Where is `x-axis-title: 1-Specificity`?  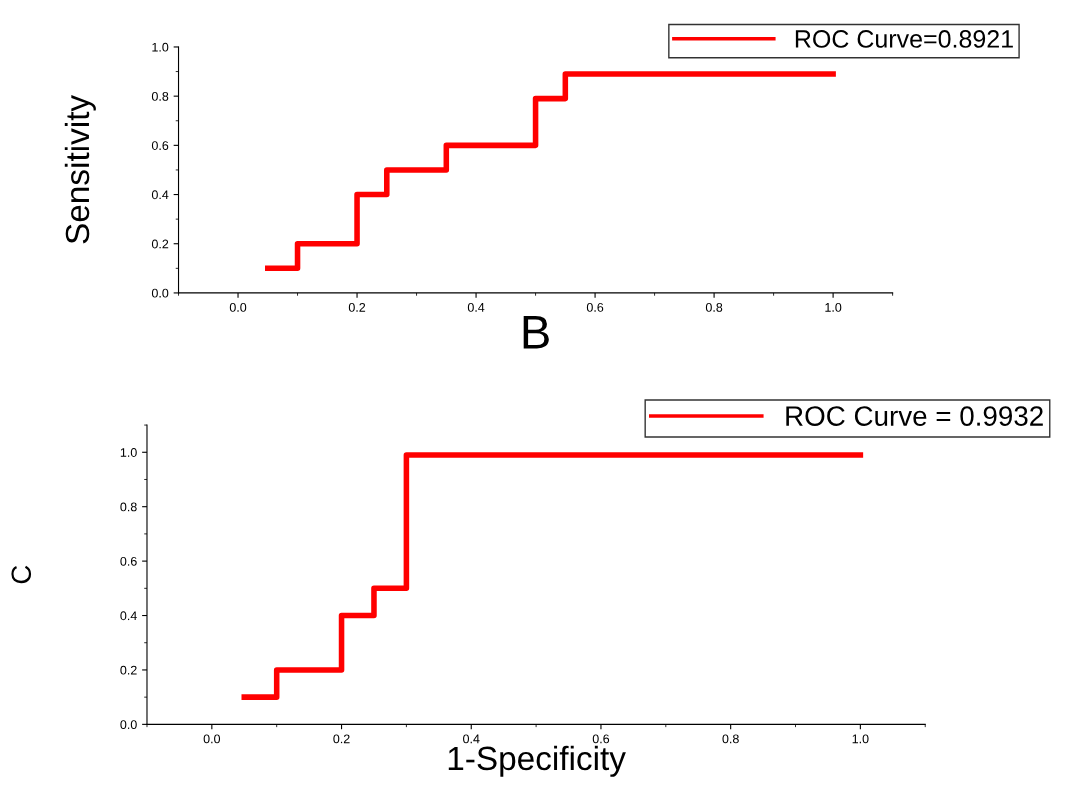 x-axis-title: 1-Specificity is located at coordinates (537, 761).